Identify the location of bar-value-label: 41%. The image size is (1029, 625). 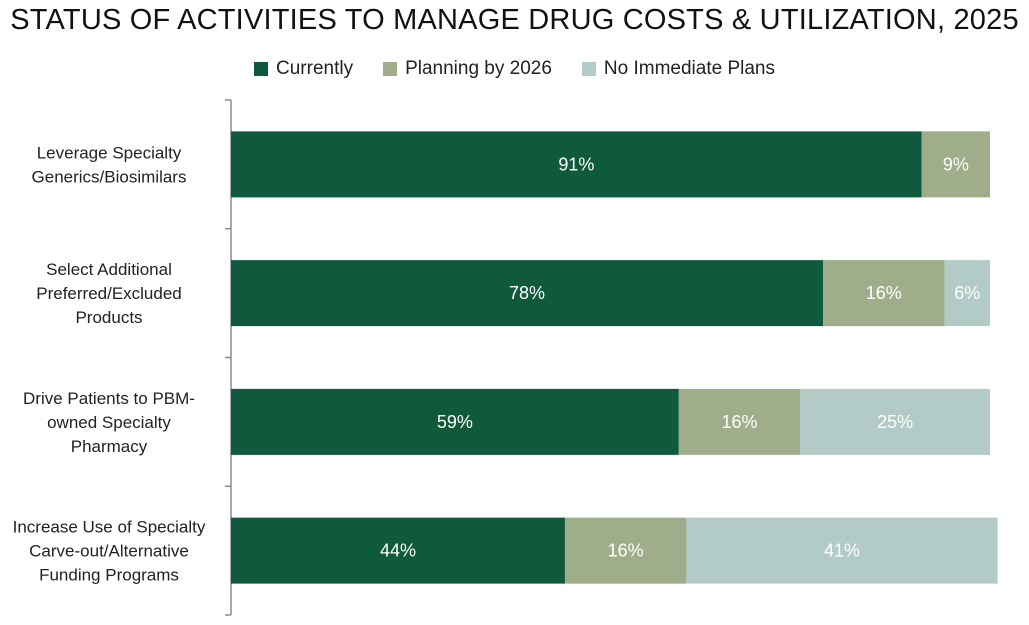
(842, 551).